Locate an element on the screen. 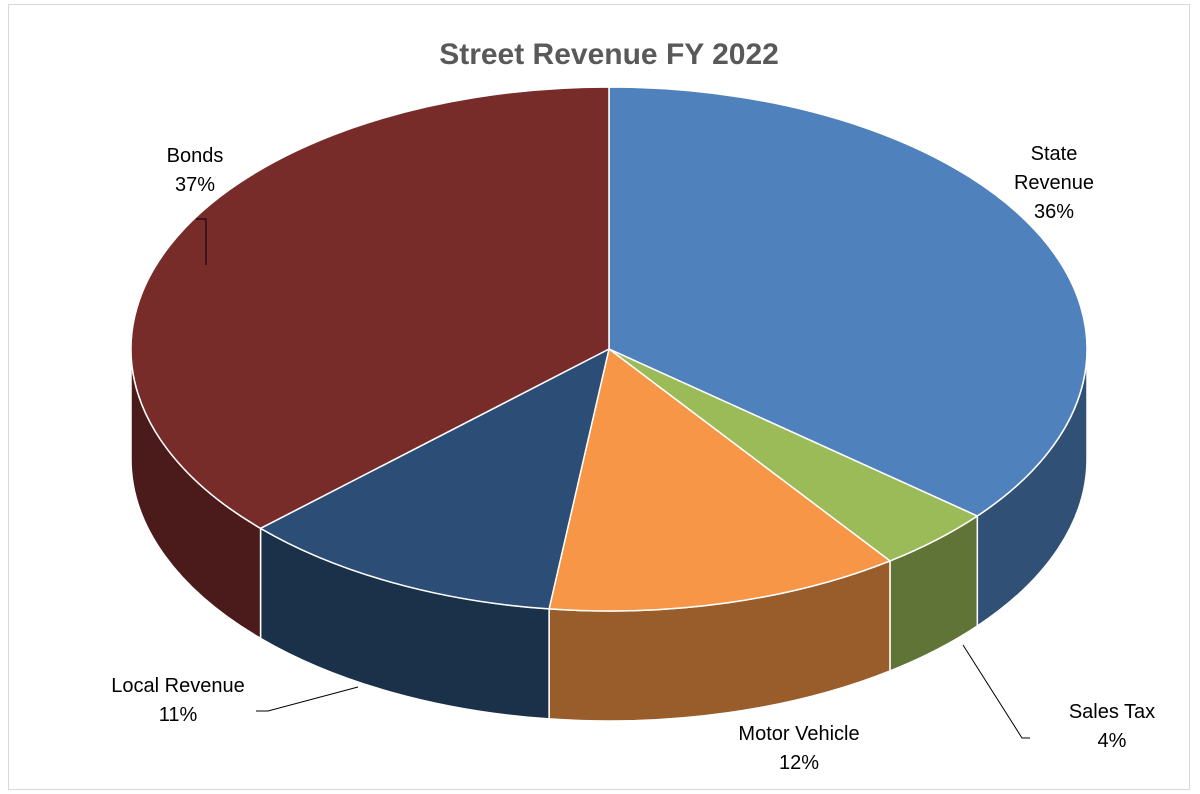 The image size is (1200, 794). data-label-local-revenue: Local Revenue 11% is located at coordinates (177, 700).